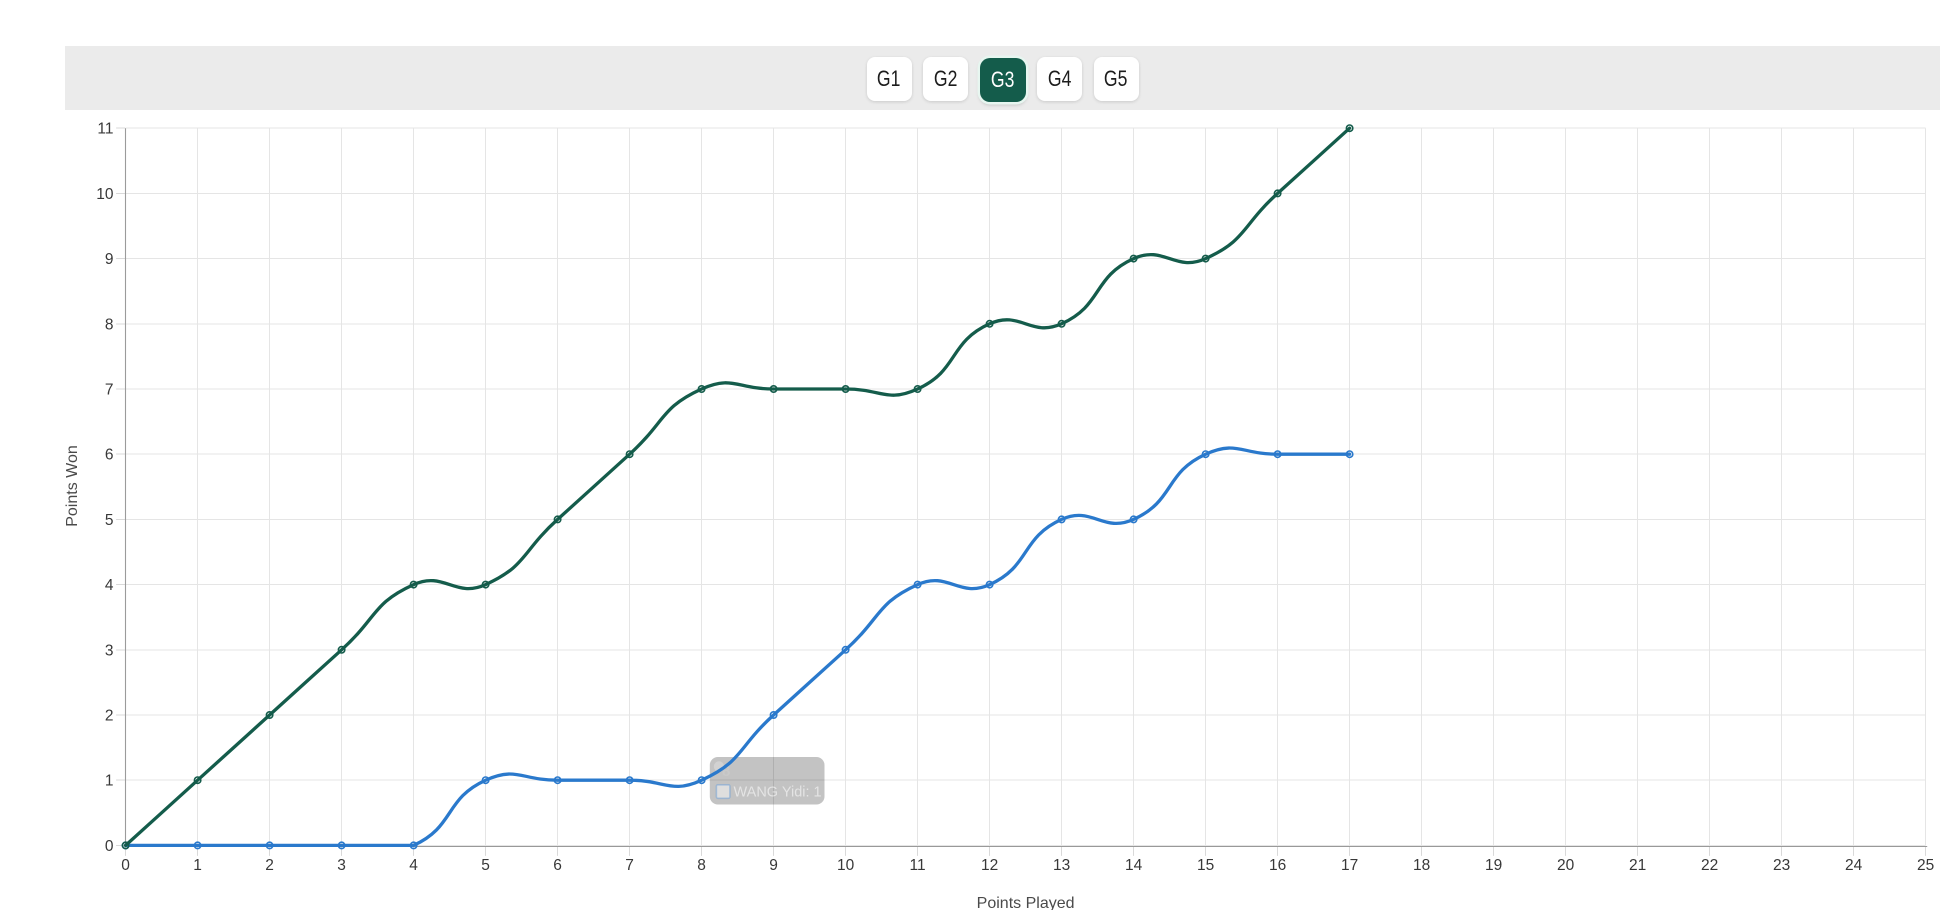 This screenshot has height=910, width=1955. What do you see at coordinates (1061, 865) in the screenshot?
I see `svg-text: 13` at bounding box center [1061, 865].